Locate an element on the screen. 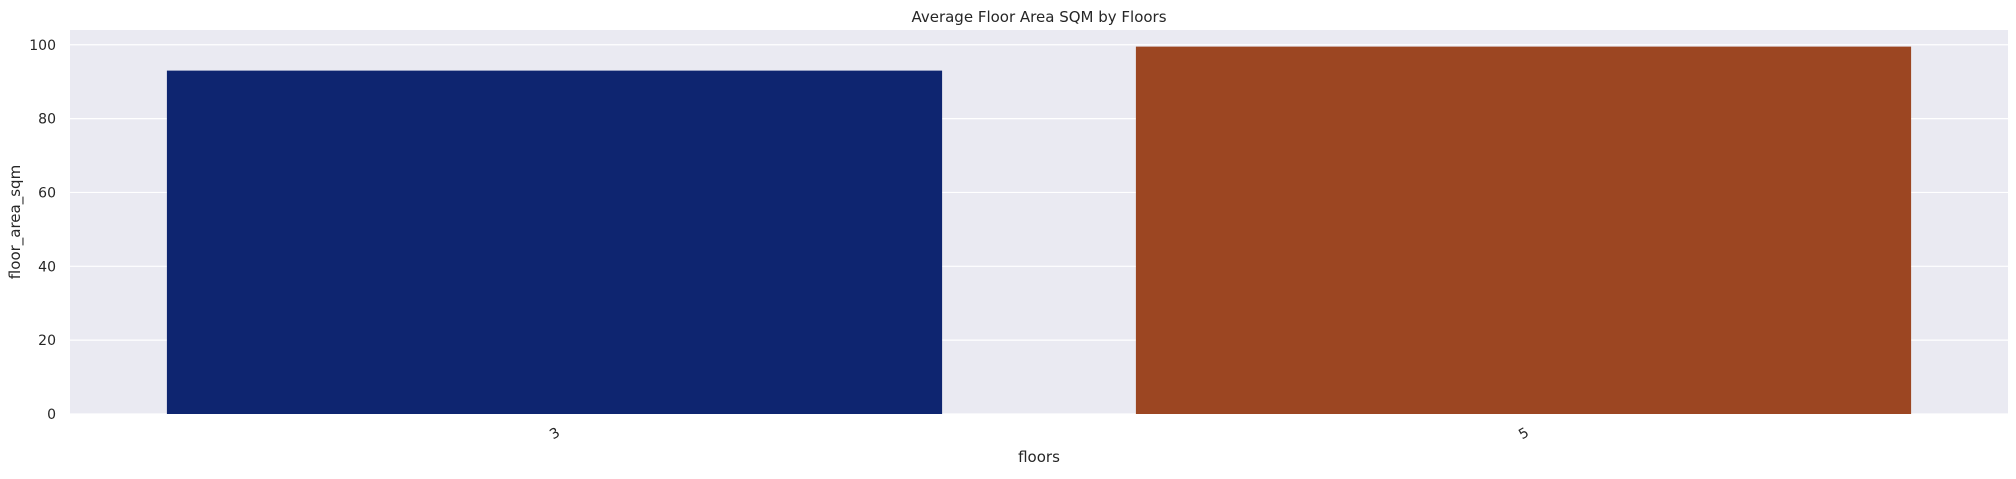 This screenshot has height=479, width=2016. y-tick-label: 0 is located at coordinates (51, 415).